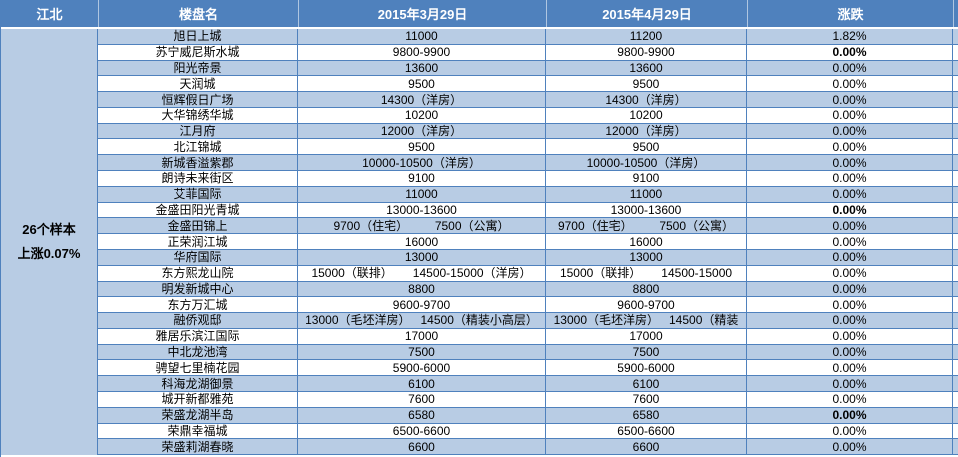 This screenshot has width=958, height=457. I want to click on price-april-cell: 17000, so click(646, 336).